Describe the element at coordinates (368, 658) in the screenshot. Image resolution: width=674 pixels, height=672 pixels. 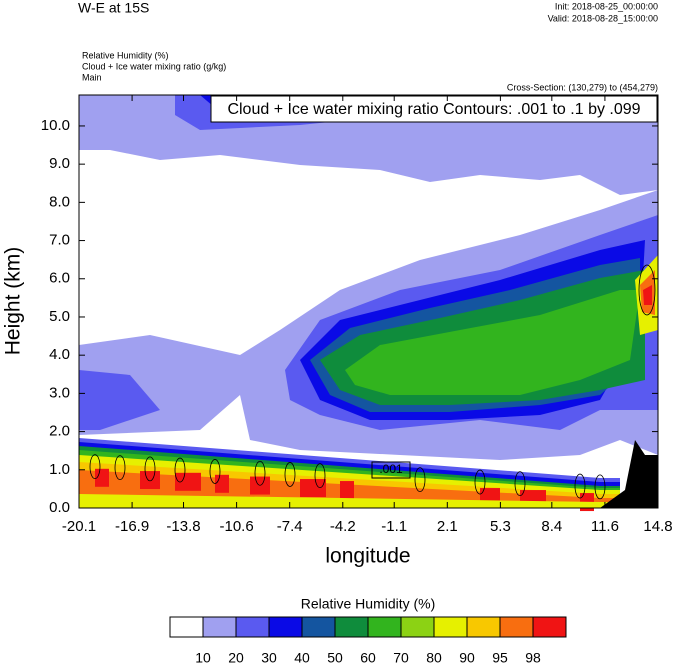
I see `colorbar-label: 60` at that location.